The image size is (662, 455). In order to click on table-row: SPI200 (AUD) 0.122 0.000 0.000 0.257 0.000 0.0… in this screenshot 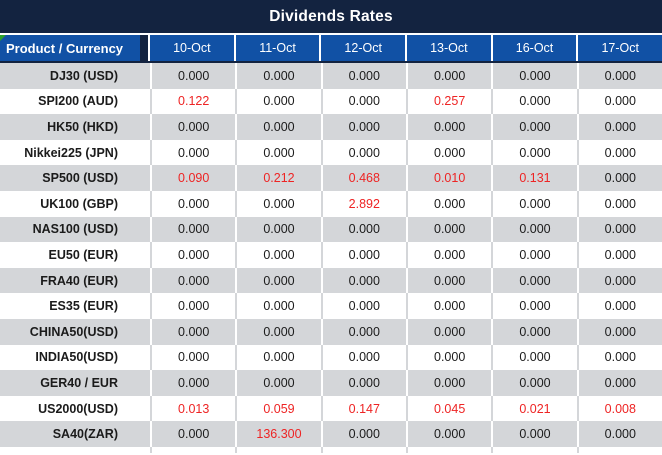, I will do `click(331, 101)`.